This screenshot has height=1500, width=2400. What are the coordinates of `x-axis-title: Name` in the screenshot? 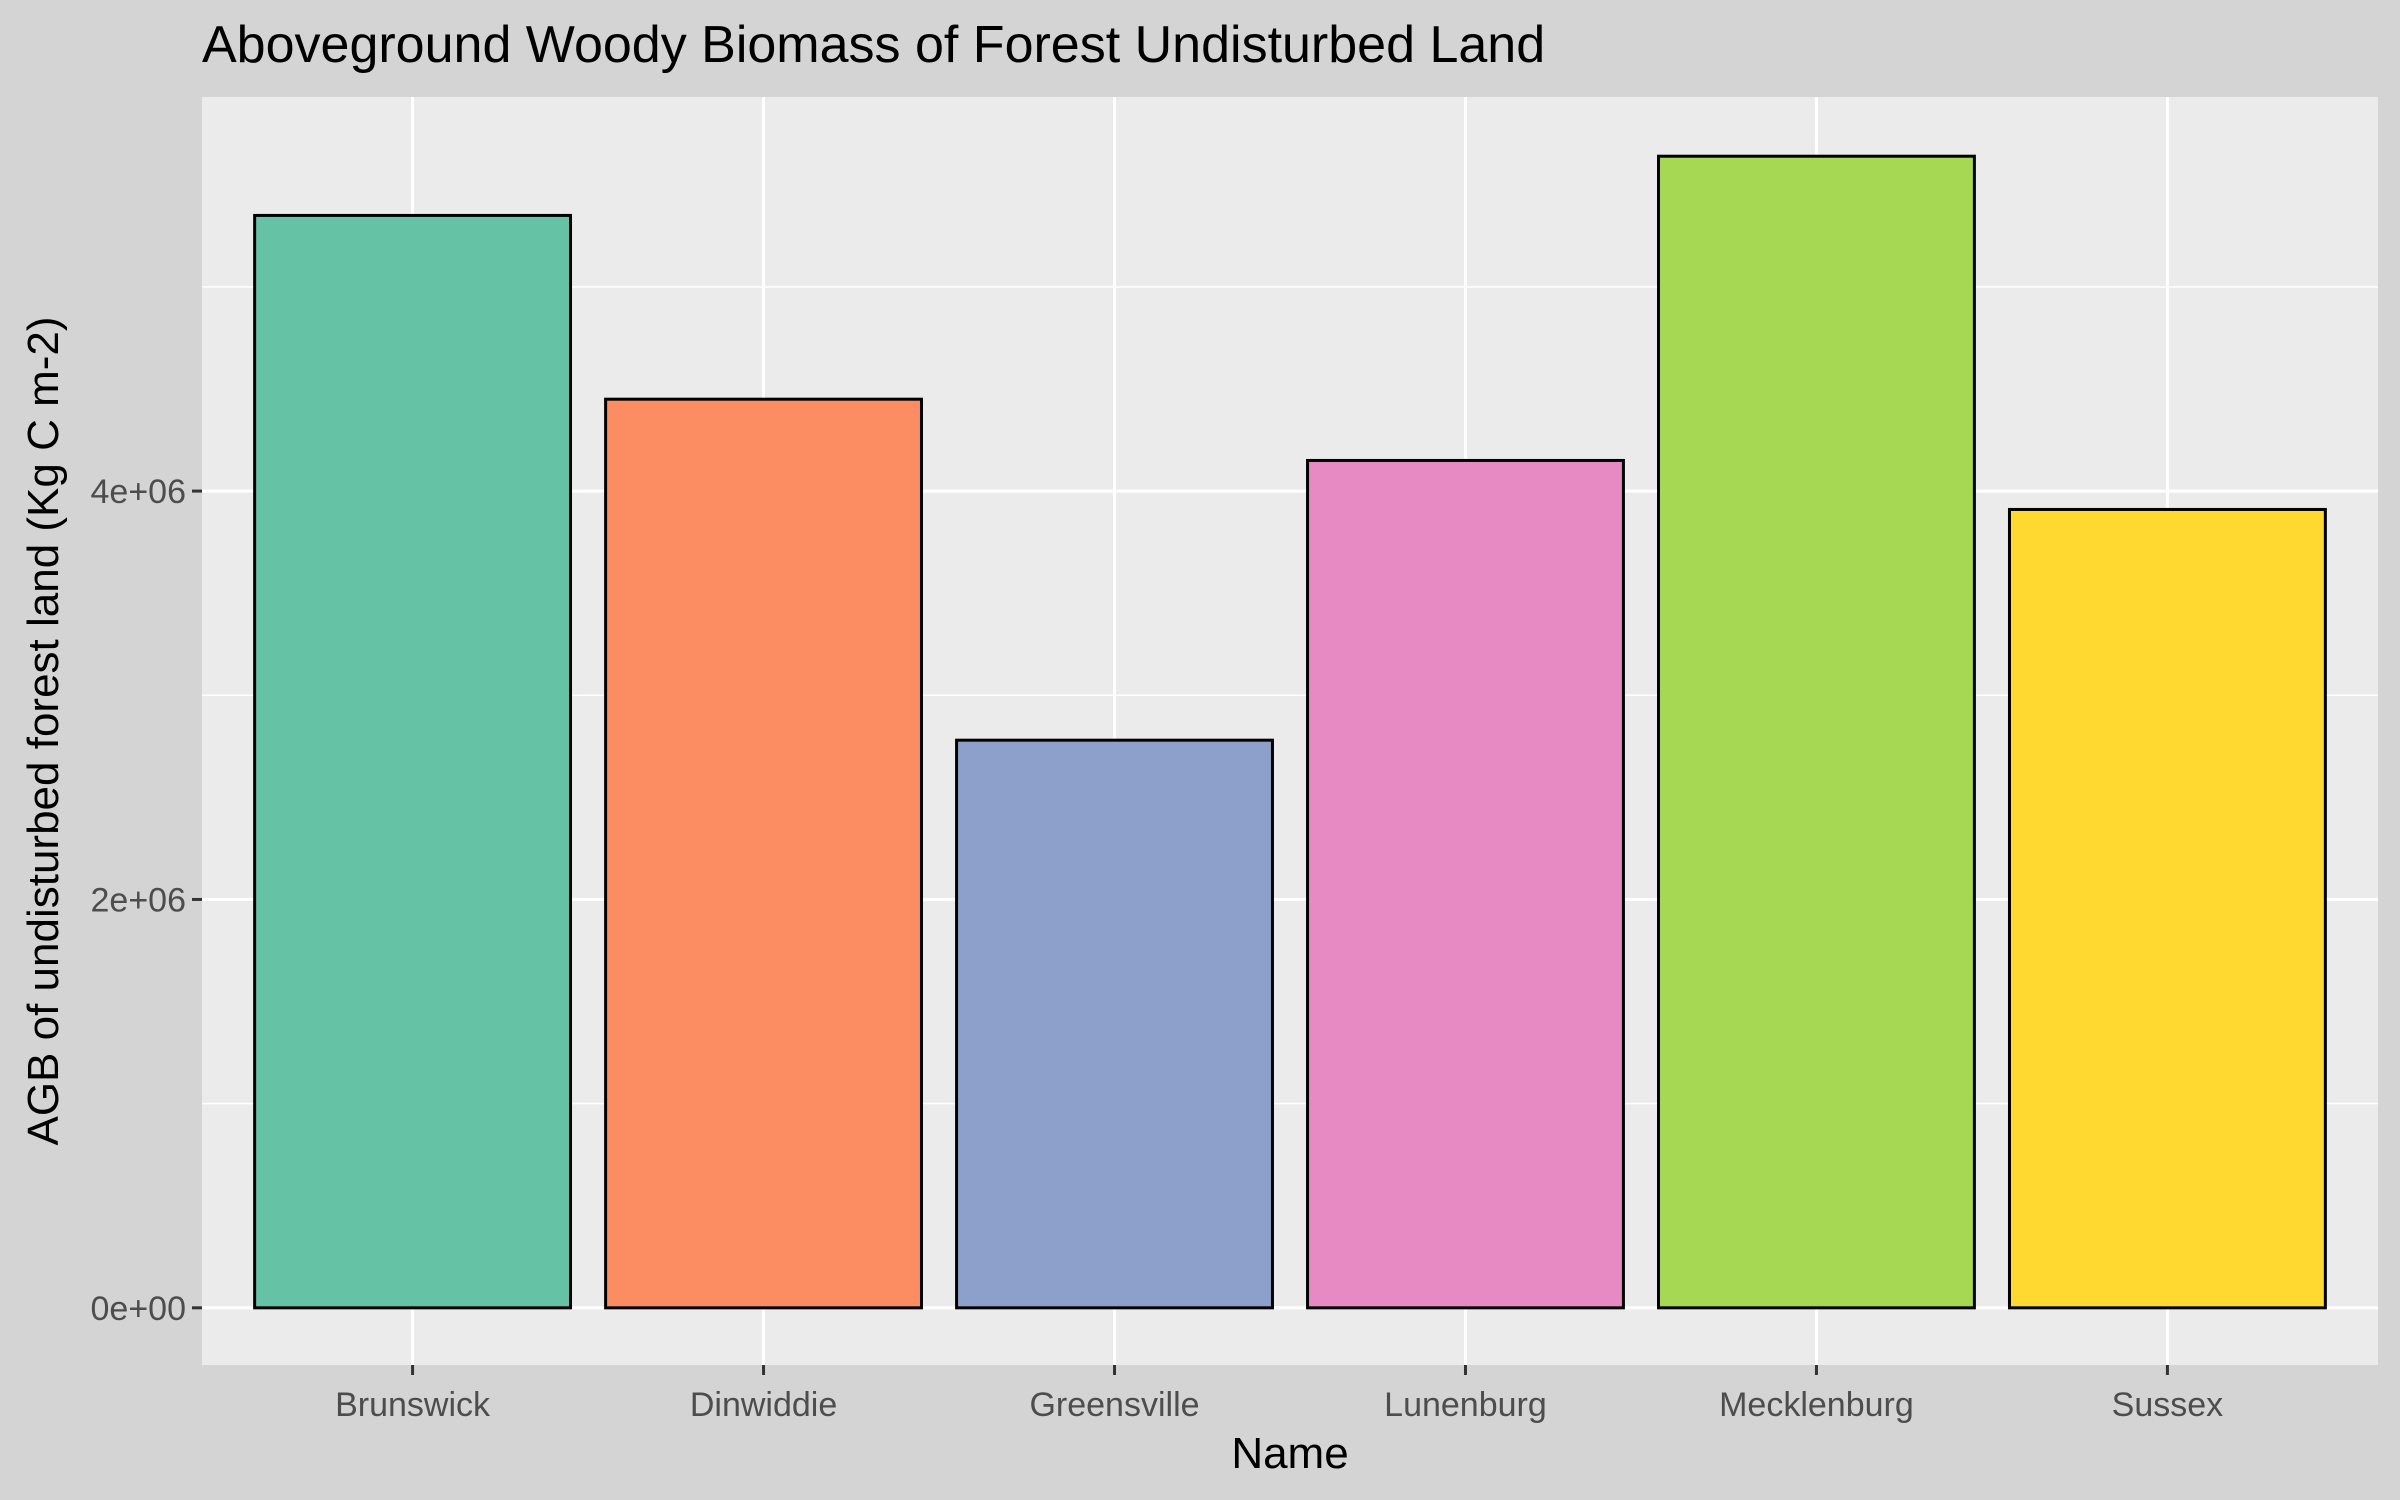 It's located at (1289, 1453).